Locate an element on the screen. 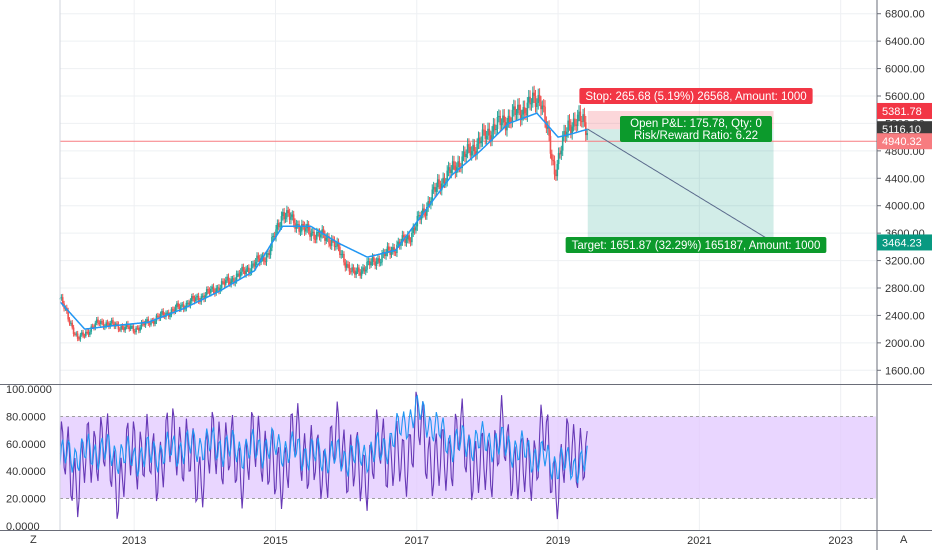 The height and width of the screenshot is (550, 932). oscillator-tick-label: 80.0000 is located at coordinates (26, 417).